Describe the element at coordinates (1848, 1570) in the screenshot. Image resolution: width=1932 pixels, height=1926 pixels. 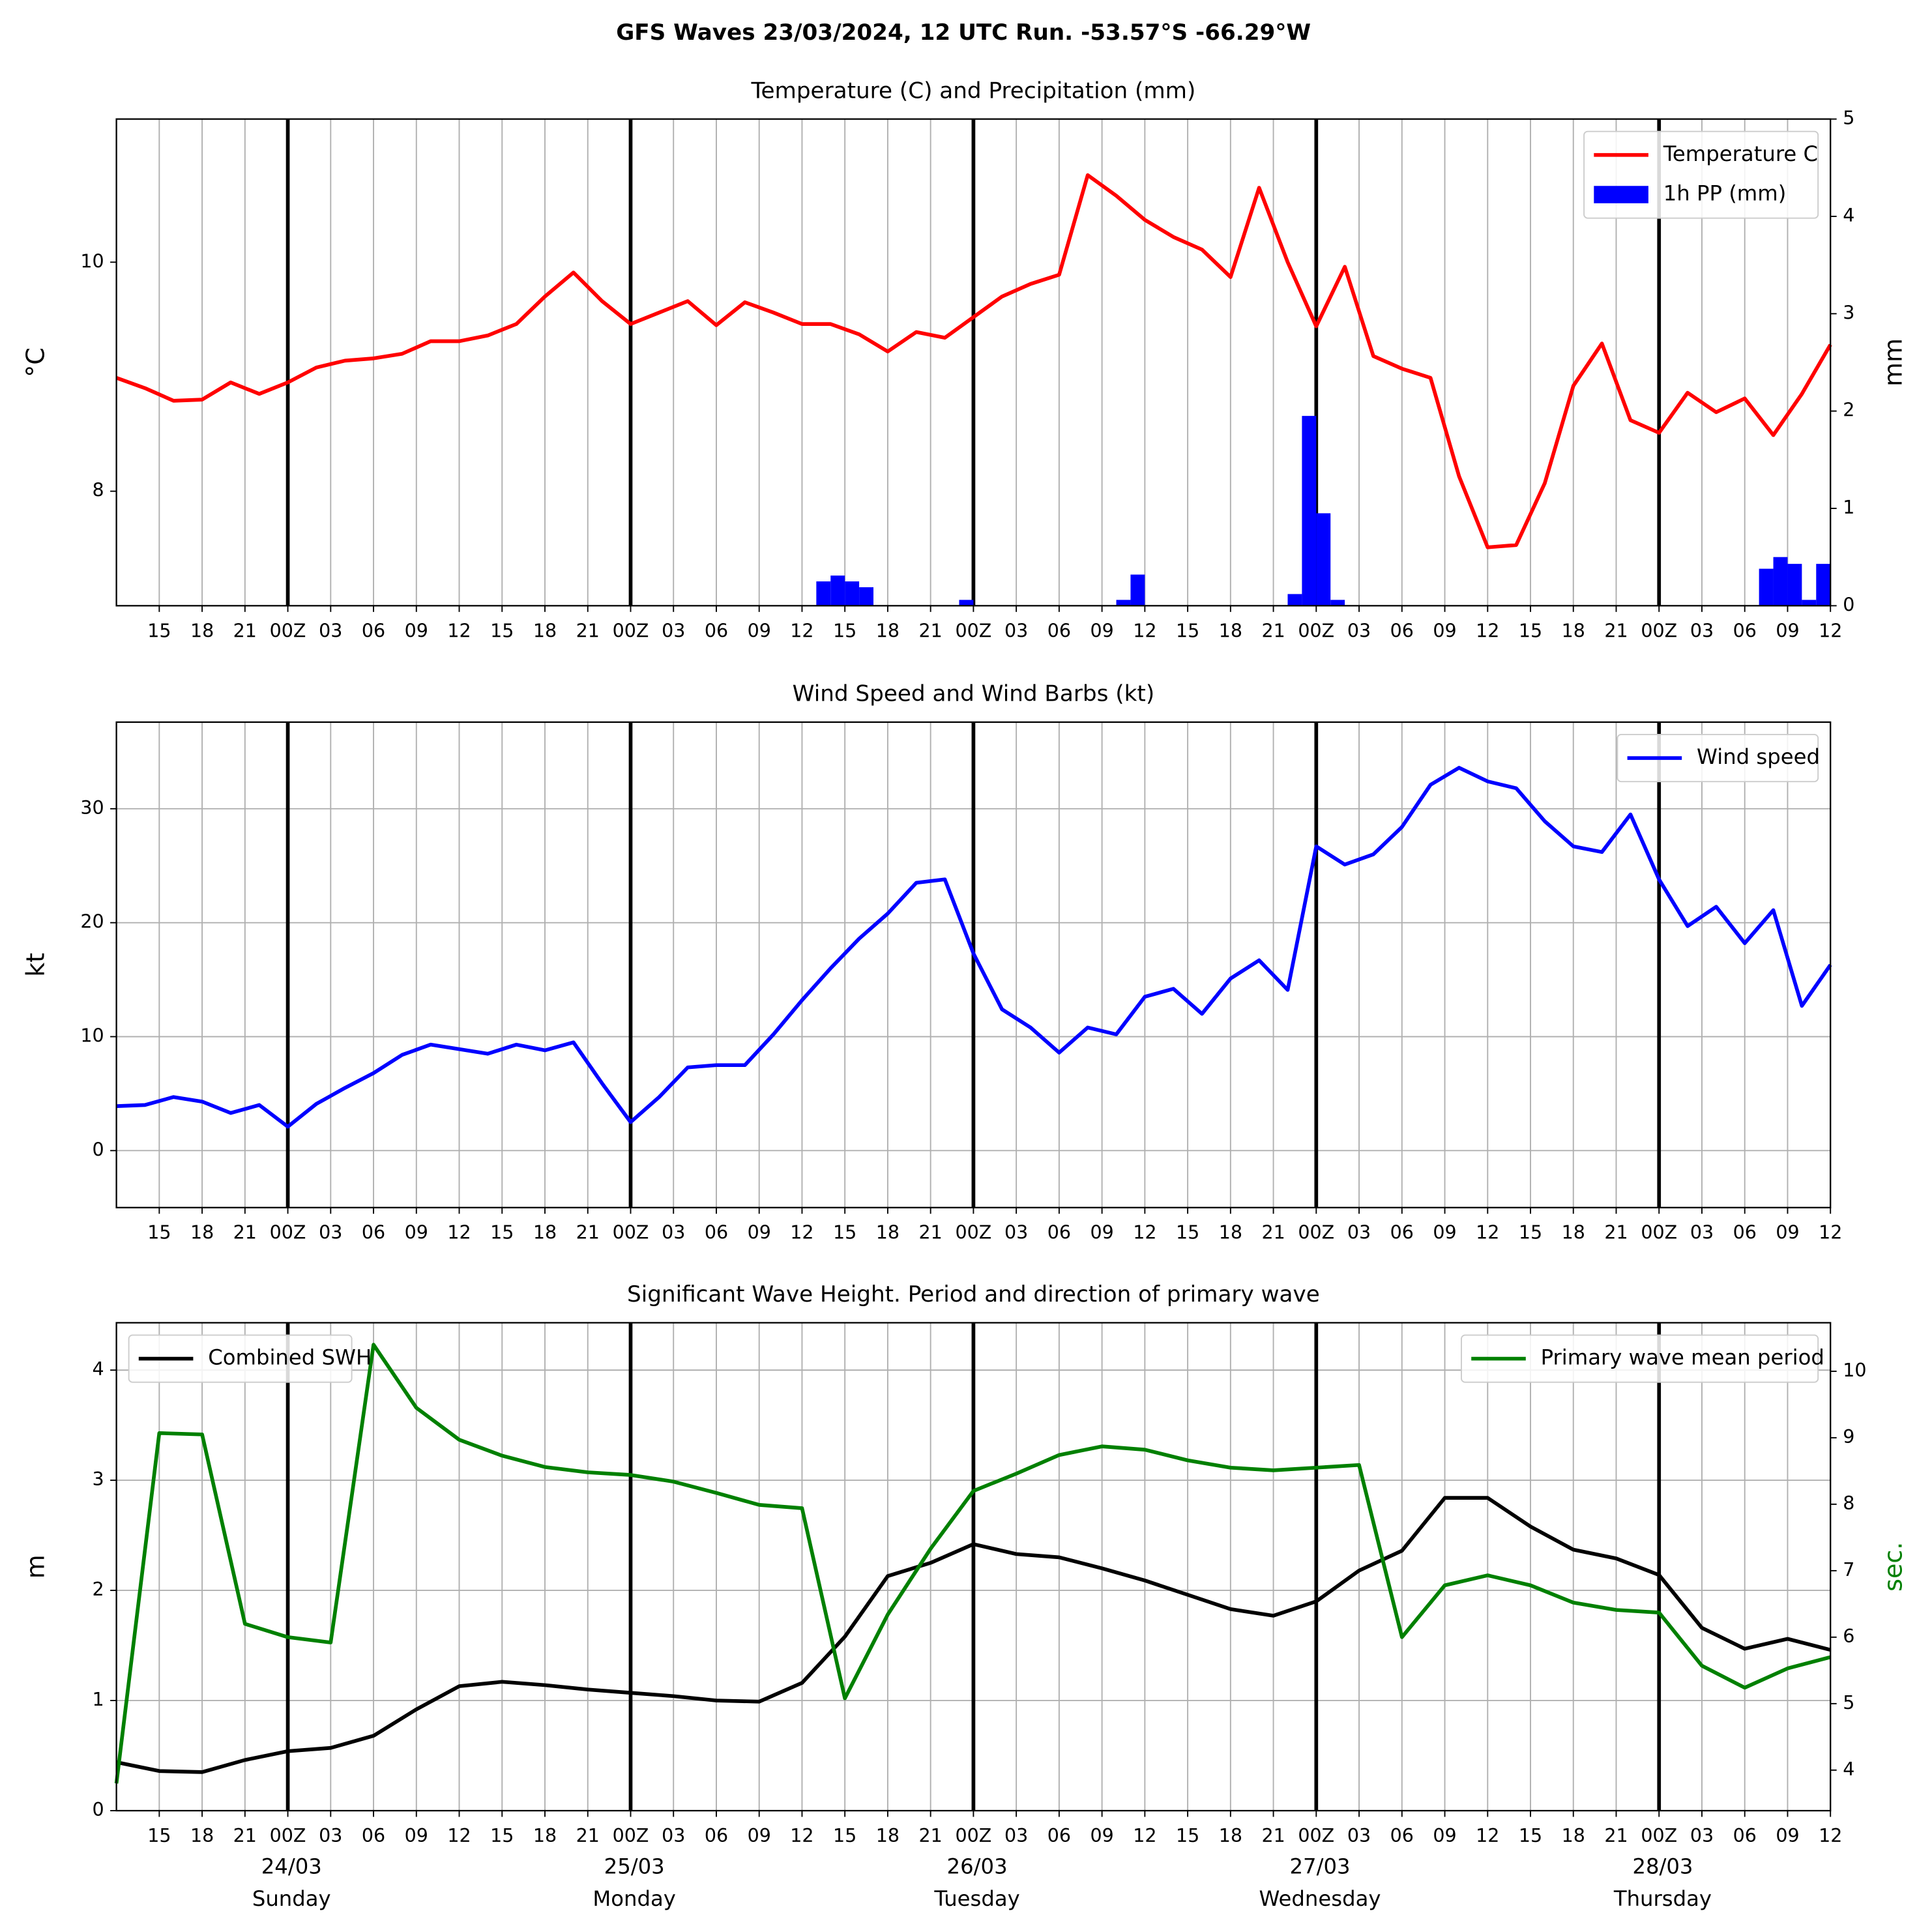
I see `y2-tick-label: 7` at that location.